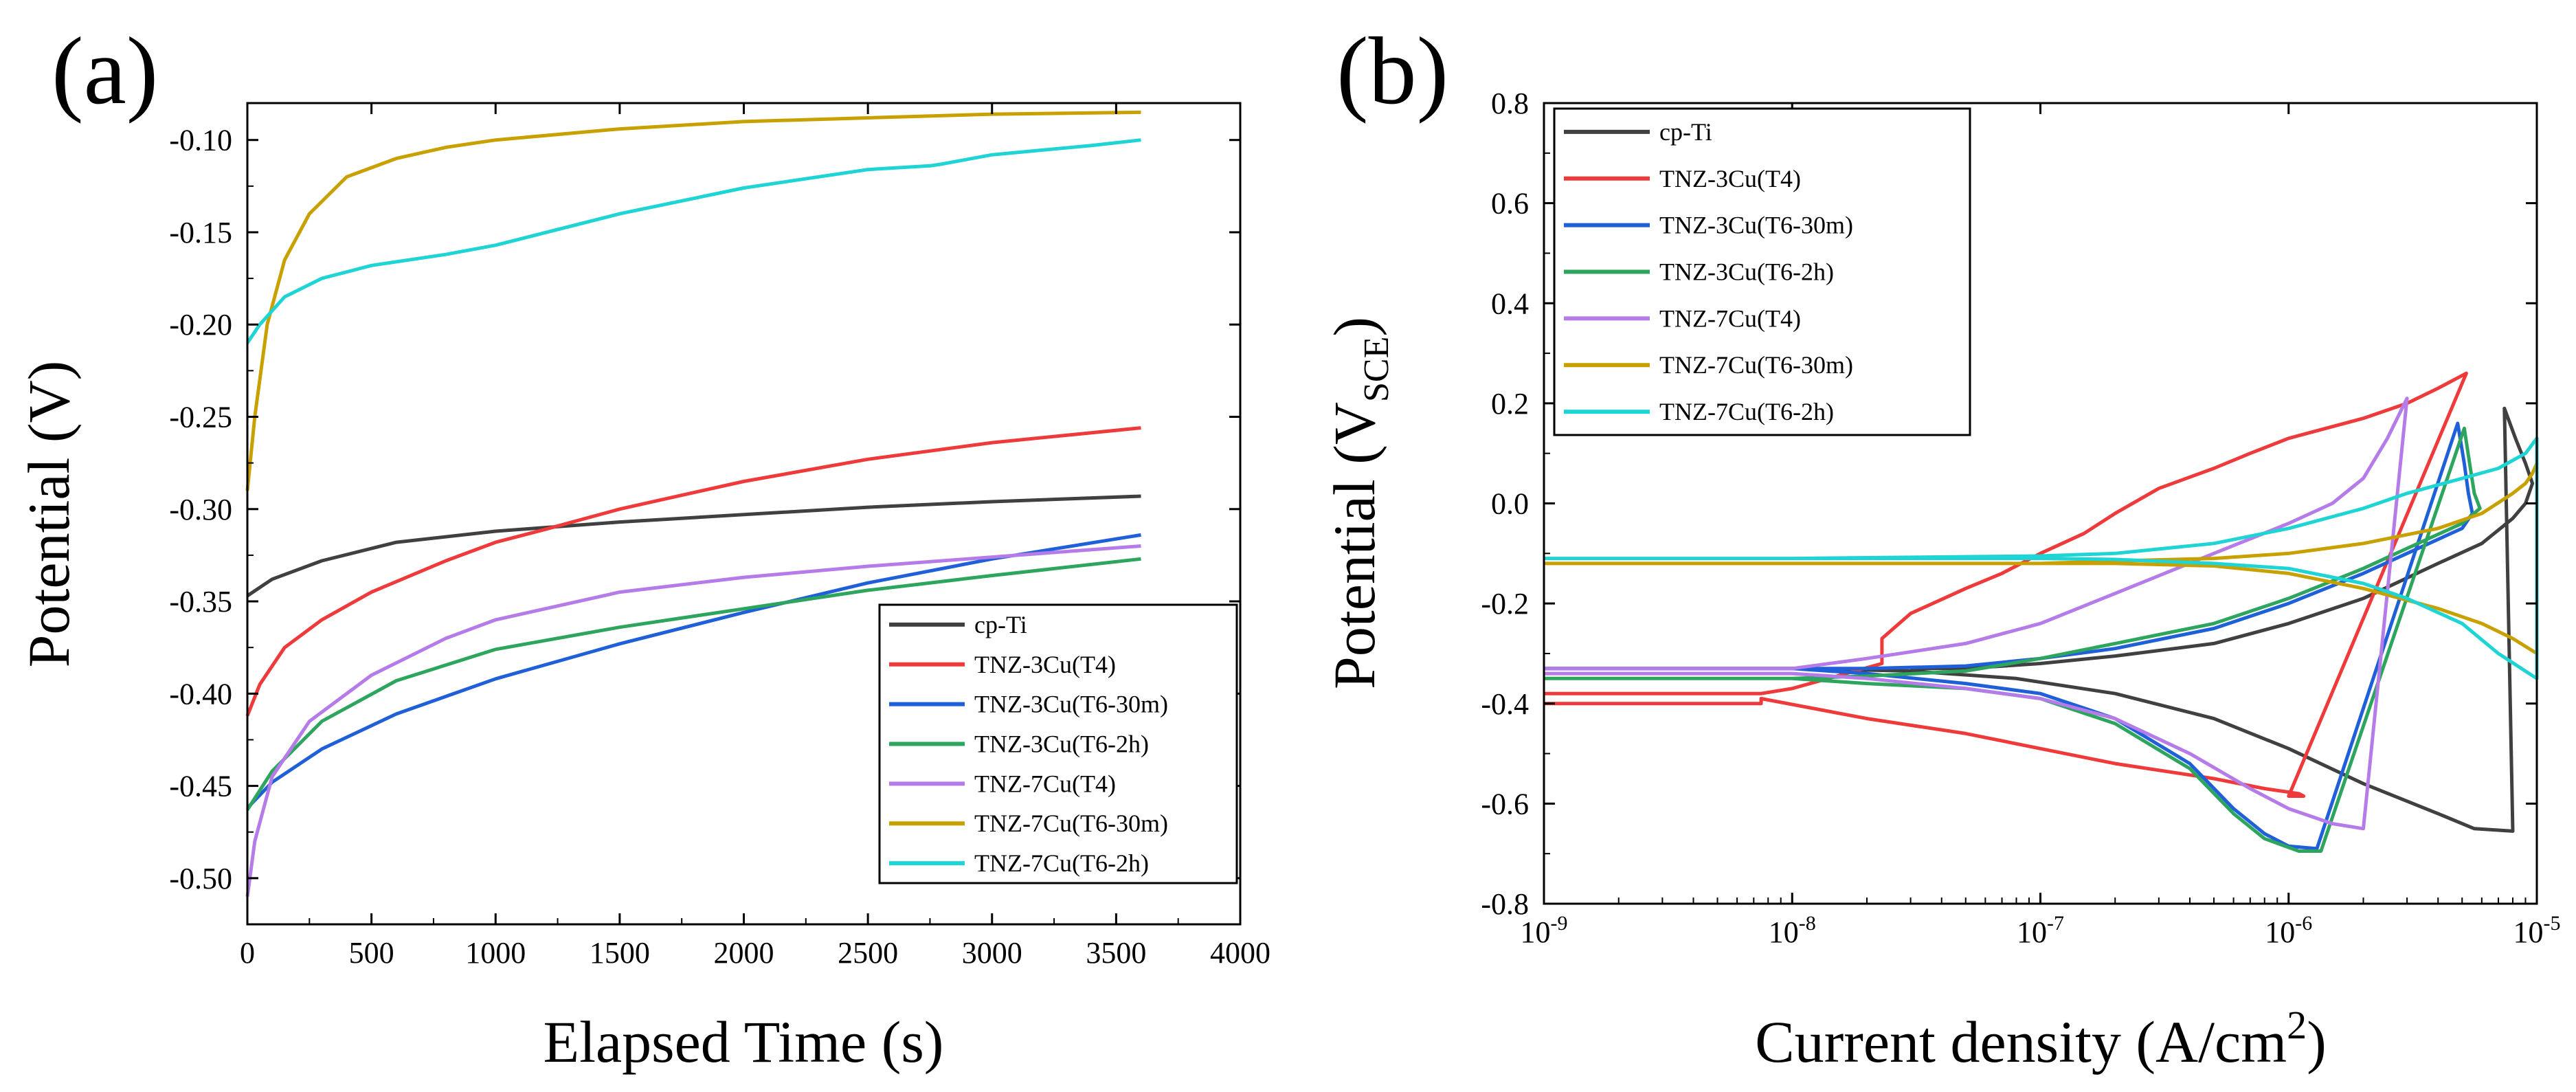 Image resolution: width=2576 pixels, height=1092 pixels. What do you see at coordinates (992, 953) in the screenshot?
I see `x-tick-label: 3000` at bounding box center [992, 953].